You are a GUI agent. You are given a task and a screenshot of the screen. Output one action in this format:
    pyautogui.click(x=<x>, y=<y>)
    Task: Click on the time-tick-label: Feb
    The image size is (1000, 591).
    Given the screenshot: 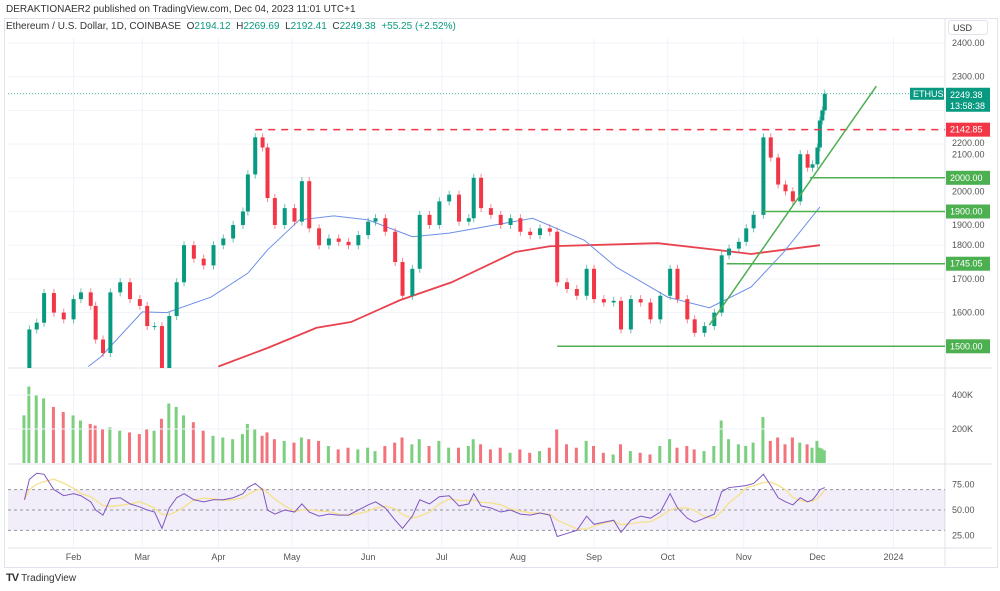 What is the action you would take?
    pyautogui.click(x=74, y=557)
    